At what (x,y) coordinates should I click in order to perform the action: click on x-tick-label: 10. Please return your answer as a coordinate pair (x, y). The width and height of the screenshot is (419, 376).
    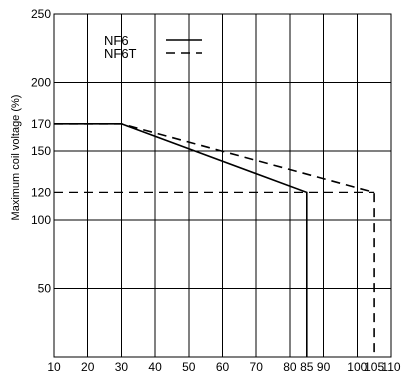
    Looking at the image, I should click on (54, 367).